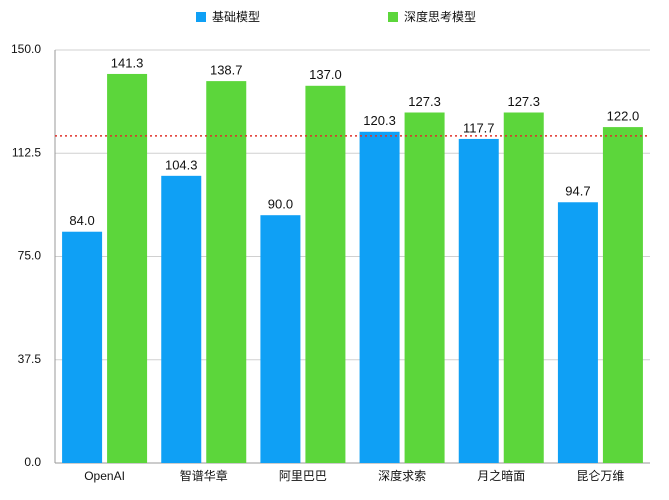 The height and width of the screenshot is (500, 669). Describe the element at coordinates (379, 120) in the screenshot. I see `value-label: 120.3` at that location.